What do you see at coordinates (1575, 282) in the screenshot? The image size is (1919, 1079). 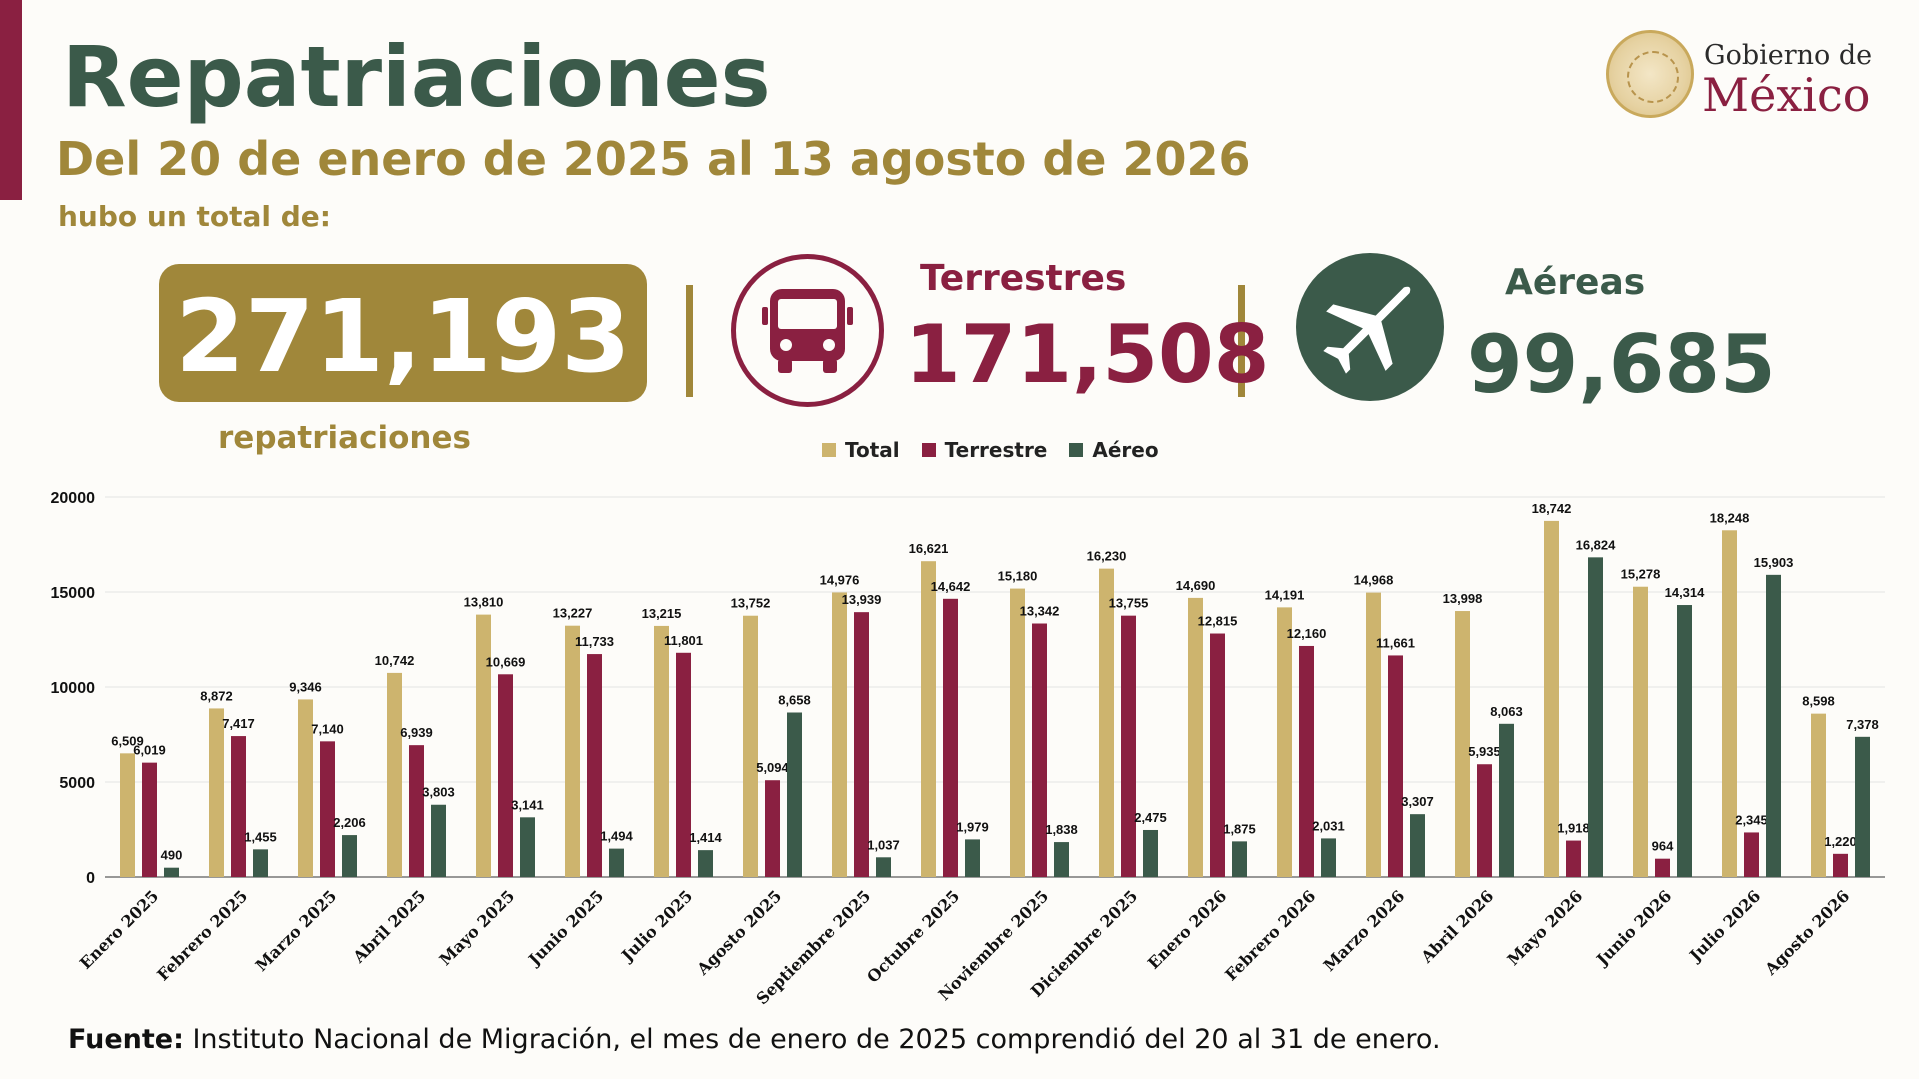 I see `aereas-label: Aéreas` at bounding box center [1575, 282].